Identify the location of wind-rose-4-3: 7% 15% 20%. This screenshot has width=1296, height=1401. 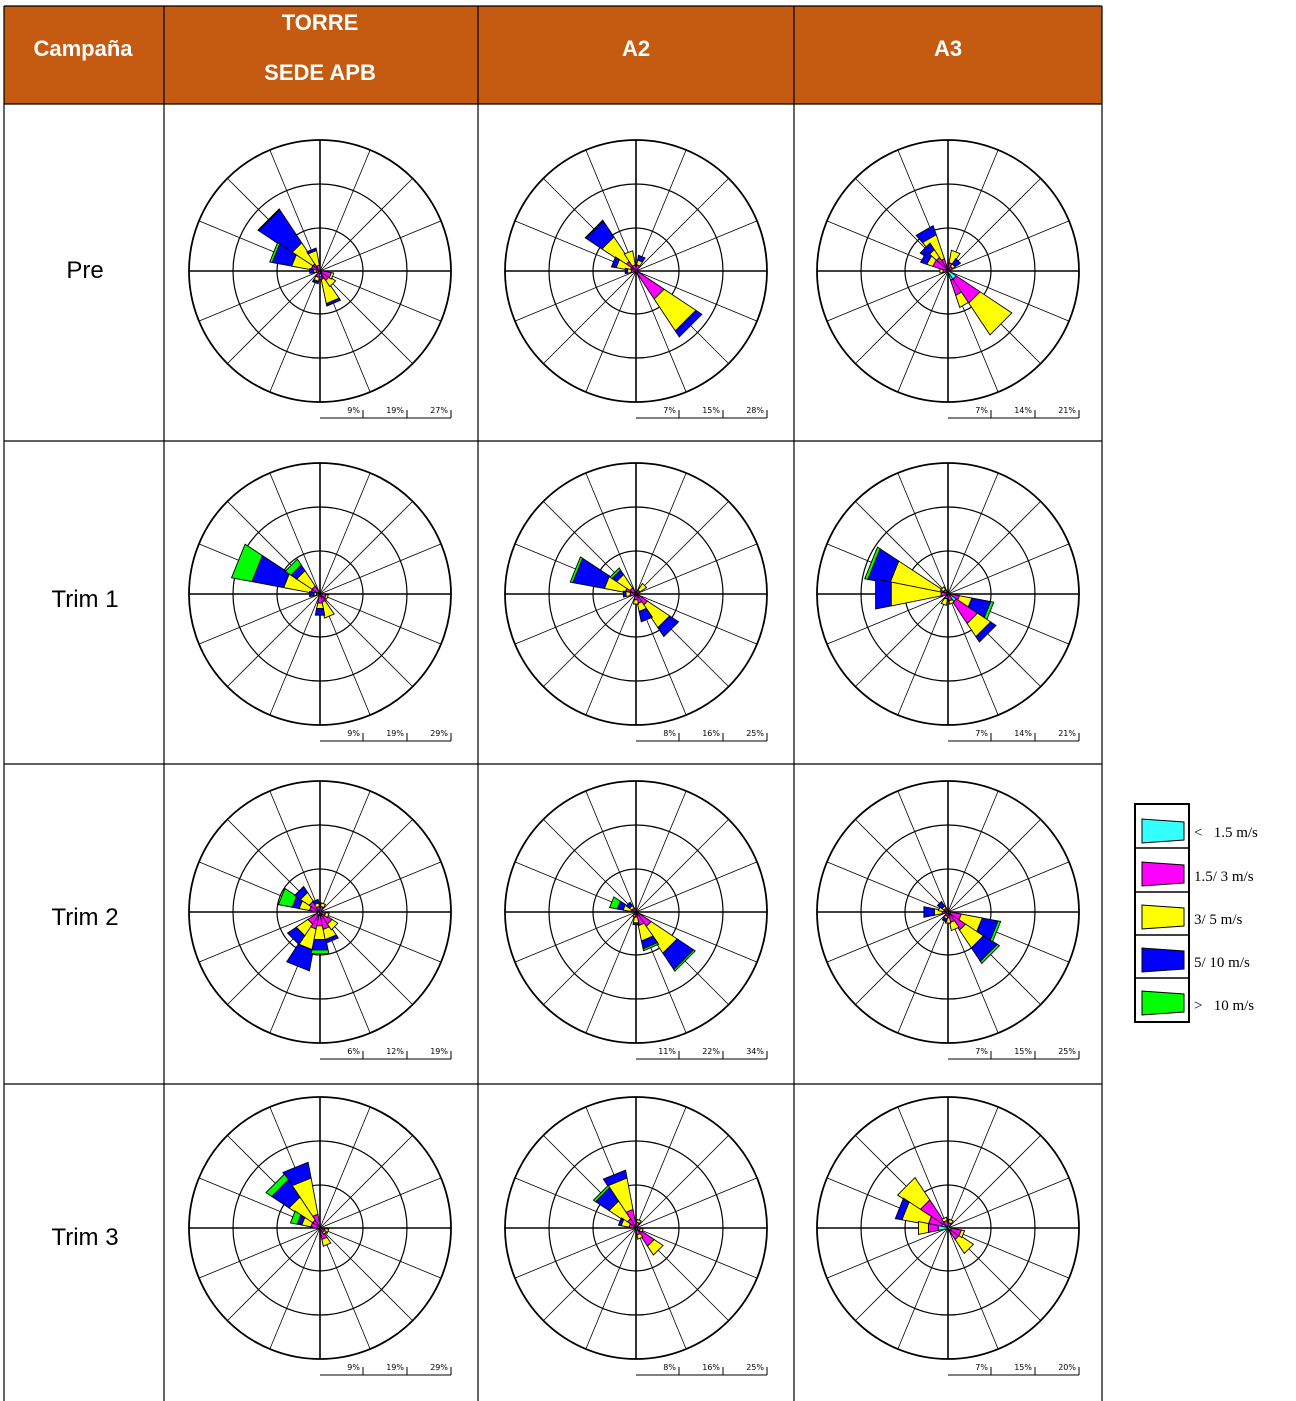
(948, 1236).